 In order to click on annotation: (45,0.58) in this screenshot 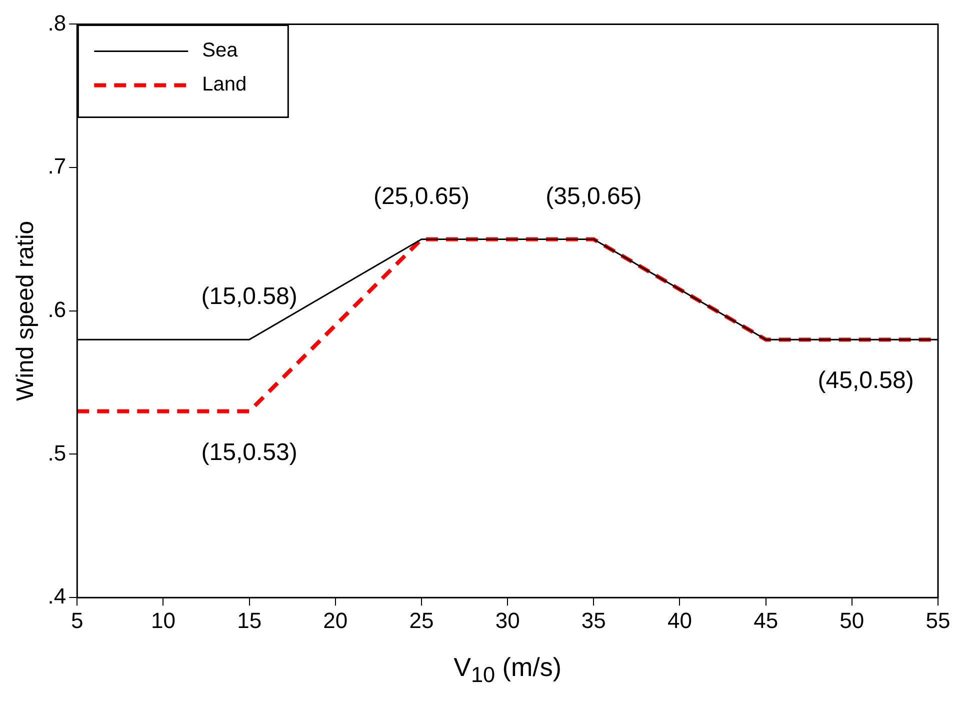, I will do `click(866, 380)`.